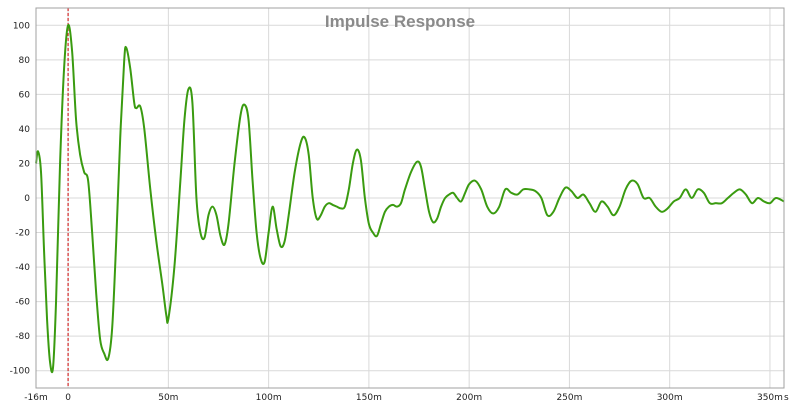 This screenshot has height=403, width=800. I want to click on x-tick-label: 250m, so click(569, 398).